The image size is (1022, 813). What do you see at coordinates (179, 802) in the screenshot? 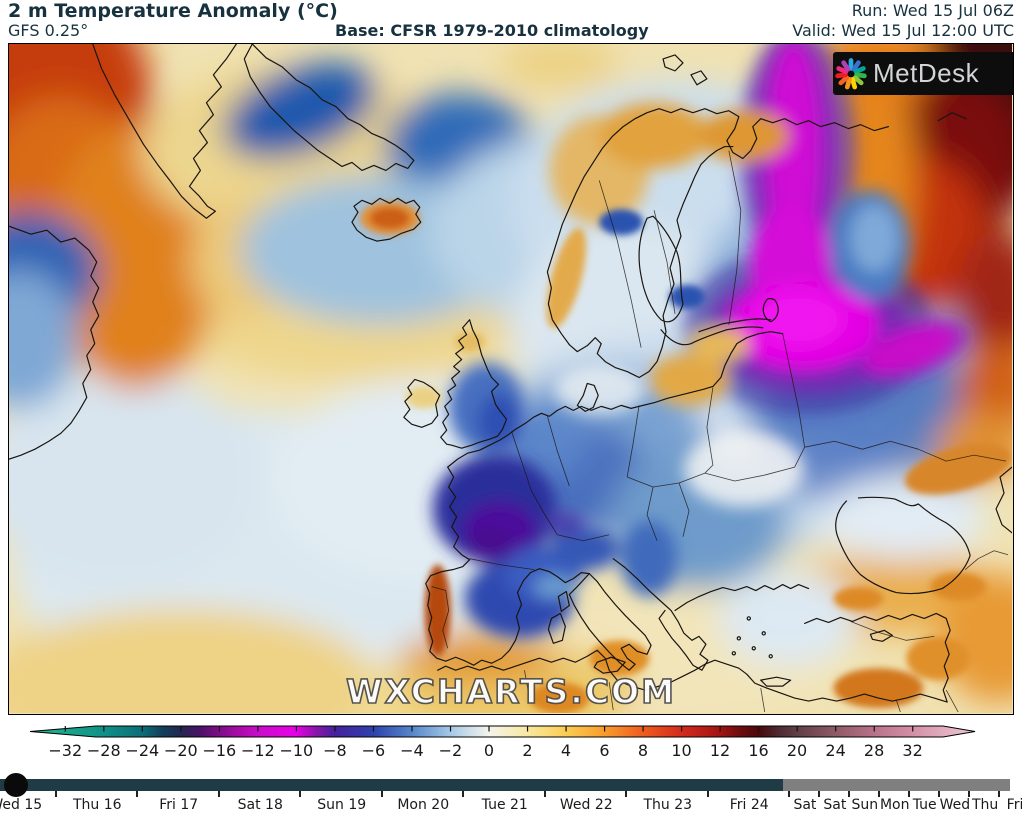
I see `timeline-day-label: Fri 17` at bounding box center [179, 802].